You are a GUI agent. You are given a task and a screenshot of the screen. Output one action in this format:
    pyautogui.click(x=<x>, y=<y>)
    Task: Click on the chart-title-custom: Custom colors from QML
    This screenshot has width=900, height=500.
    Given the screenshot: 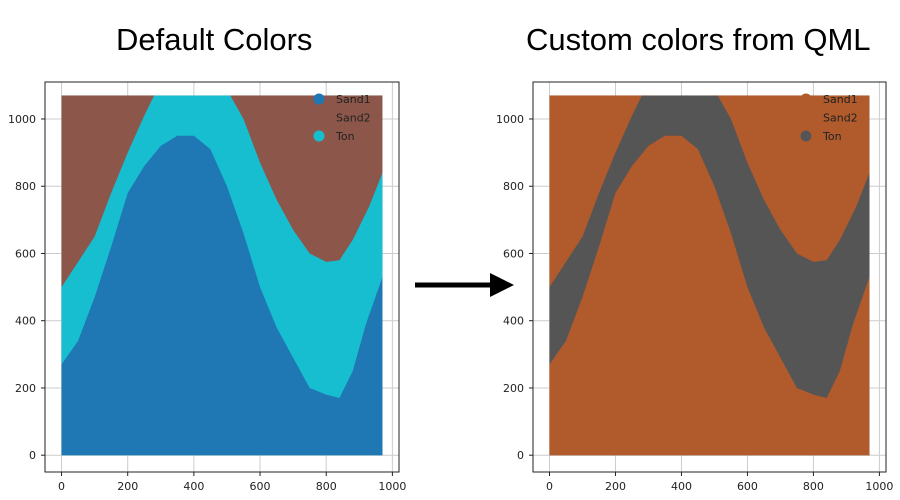 What is the action you would take?
    pyautogui.click(x=698, y=39)
    